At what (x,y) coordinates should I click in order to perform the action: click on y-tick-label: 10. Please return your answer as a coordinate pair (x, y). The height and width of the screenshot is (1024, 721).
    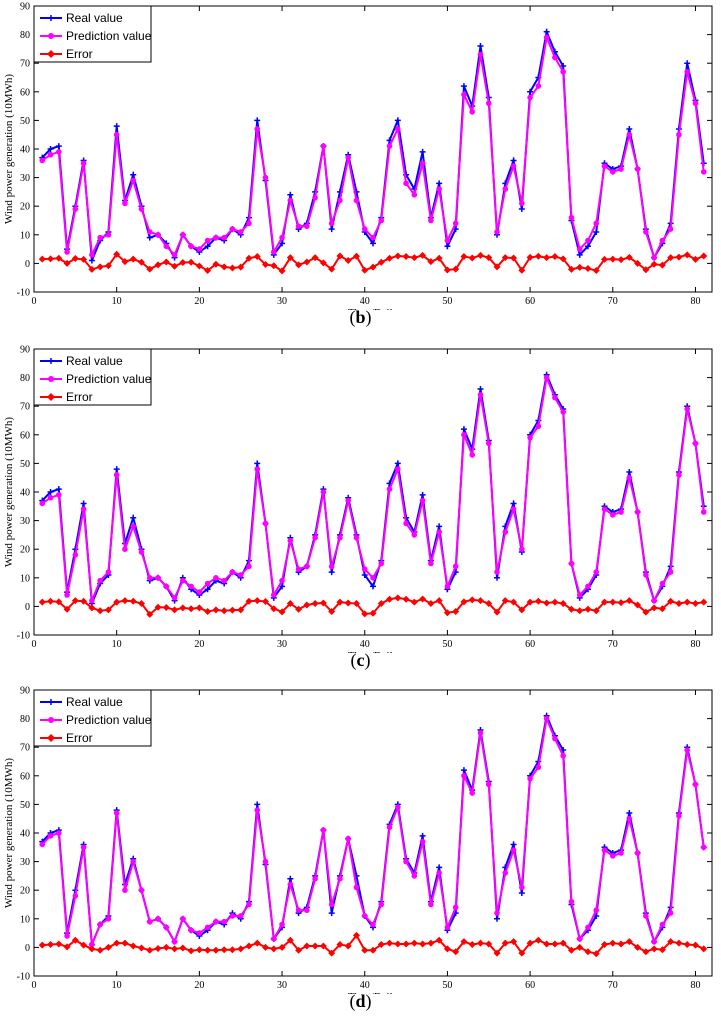
    Looking at the image, I should click on (25, 919).